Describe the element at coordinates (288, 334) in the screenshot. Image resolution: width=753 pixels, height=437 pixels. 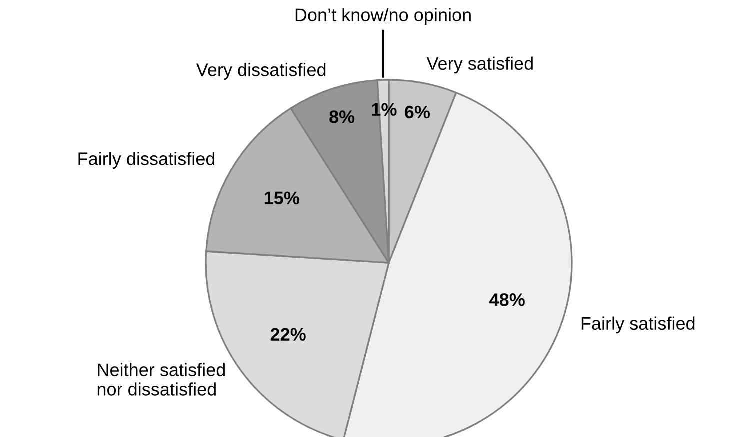
I see `data-label: 22%` at that location.